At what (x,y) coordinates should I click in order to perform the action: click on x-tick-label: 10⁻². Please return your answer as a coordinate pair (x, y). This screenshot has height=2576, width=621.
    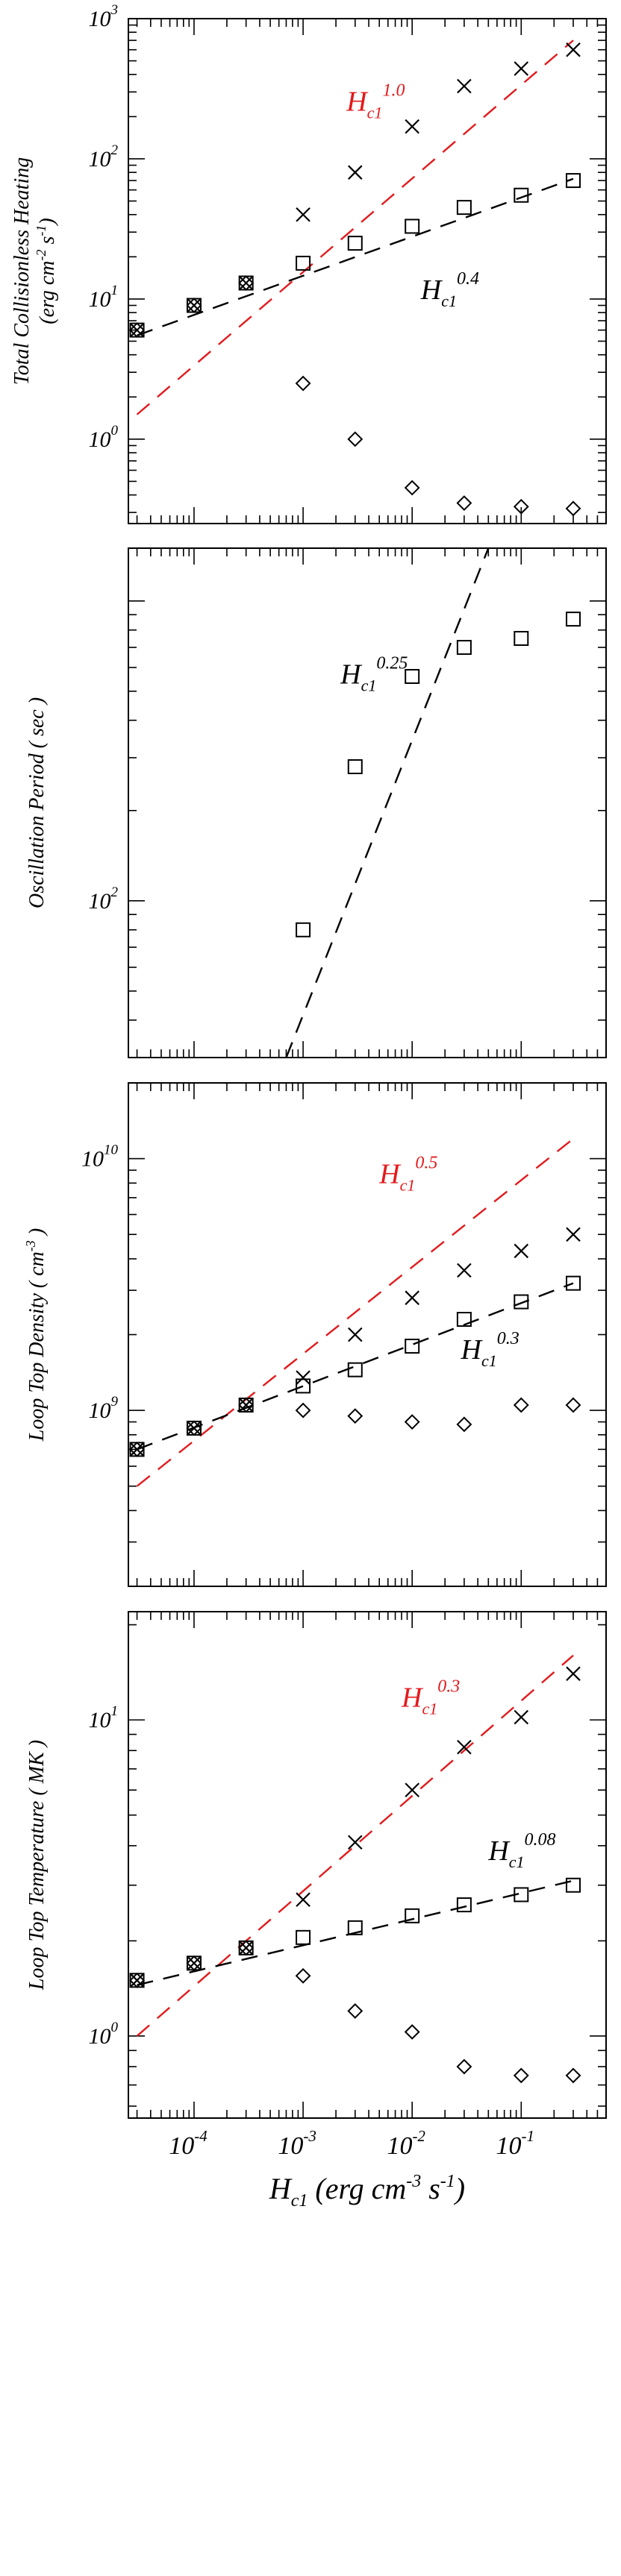
    Looking at the image, I should click on (406, 2144).